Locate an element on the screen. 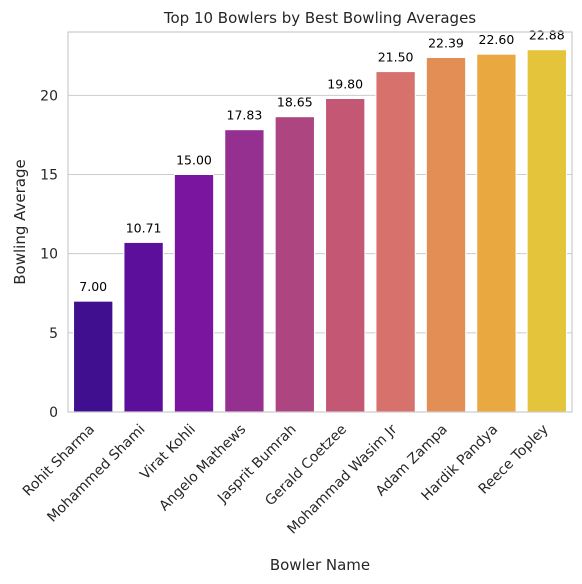 The image size is (582, 584). y-tick-label: 5 is located at coordinates (53, 334).